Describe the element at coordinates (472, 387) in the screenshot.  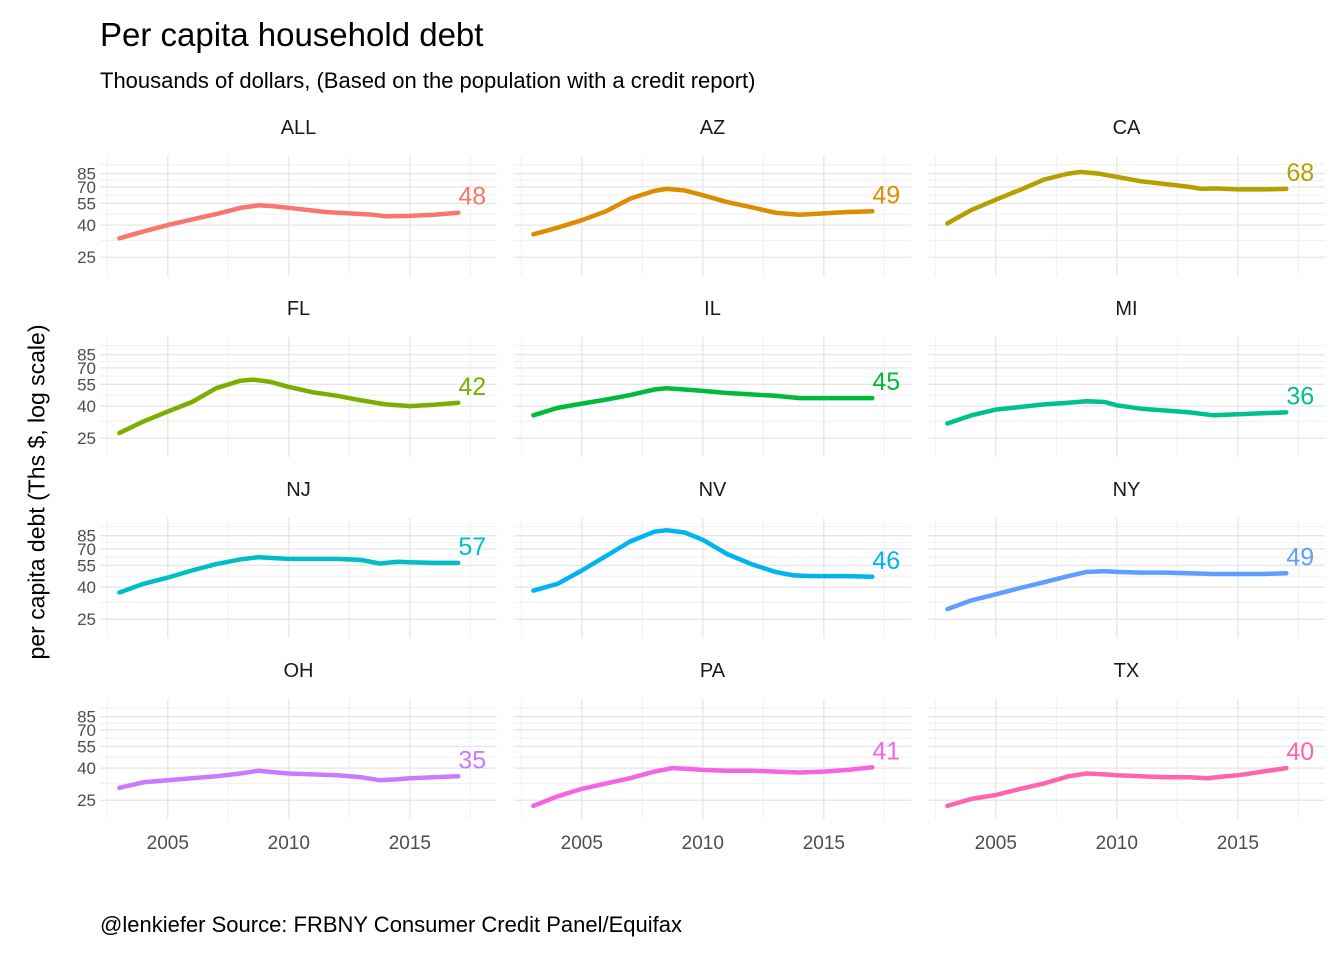
I see `end-value-label: 42` at that location.